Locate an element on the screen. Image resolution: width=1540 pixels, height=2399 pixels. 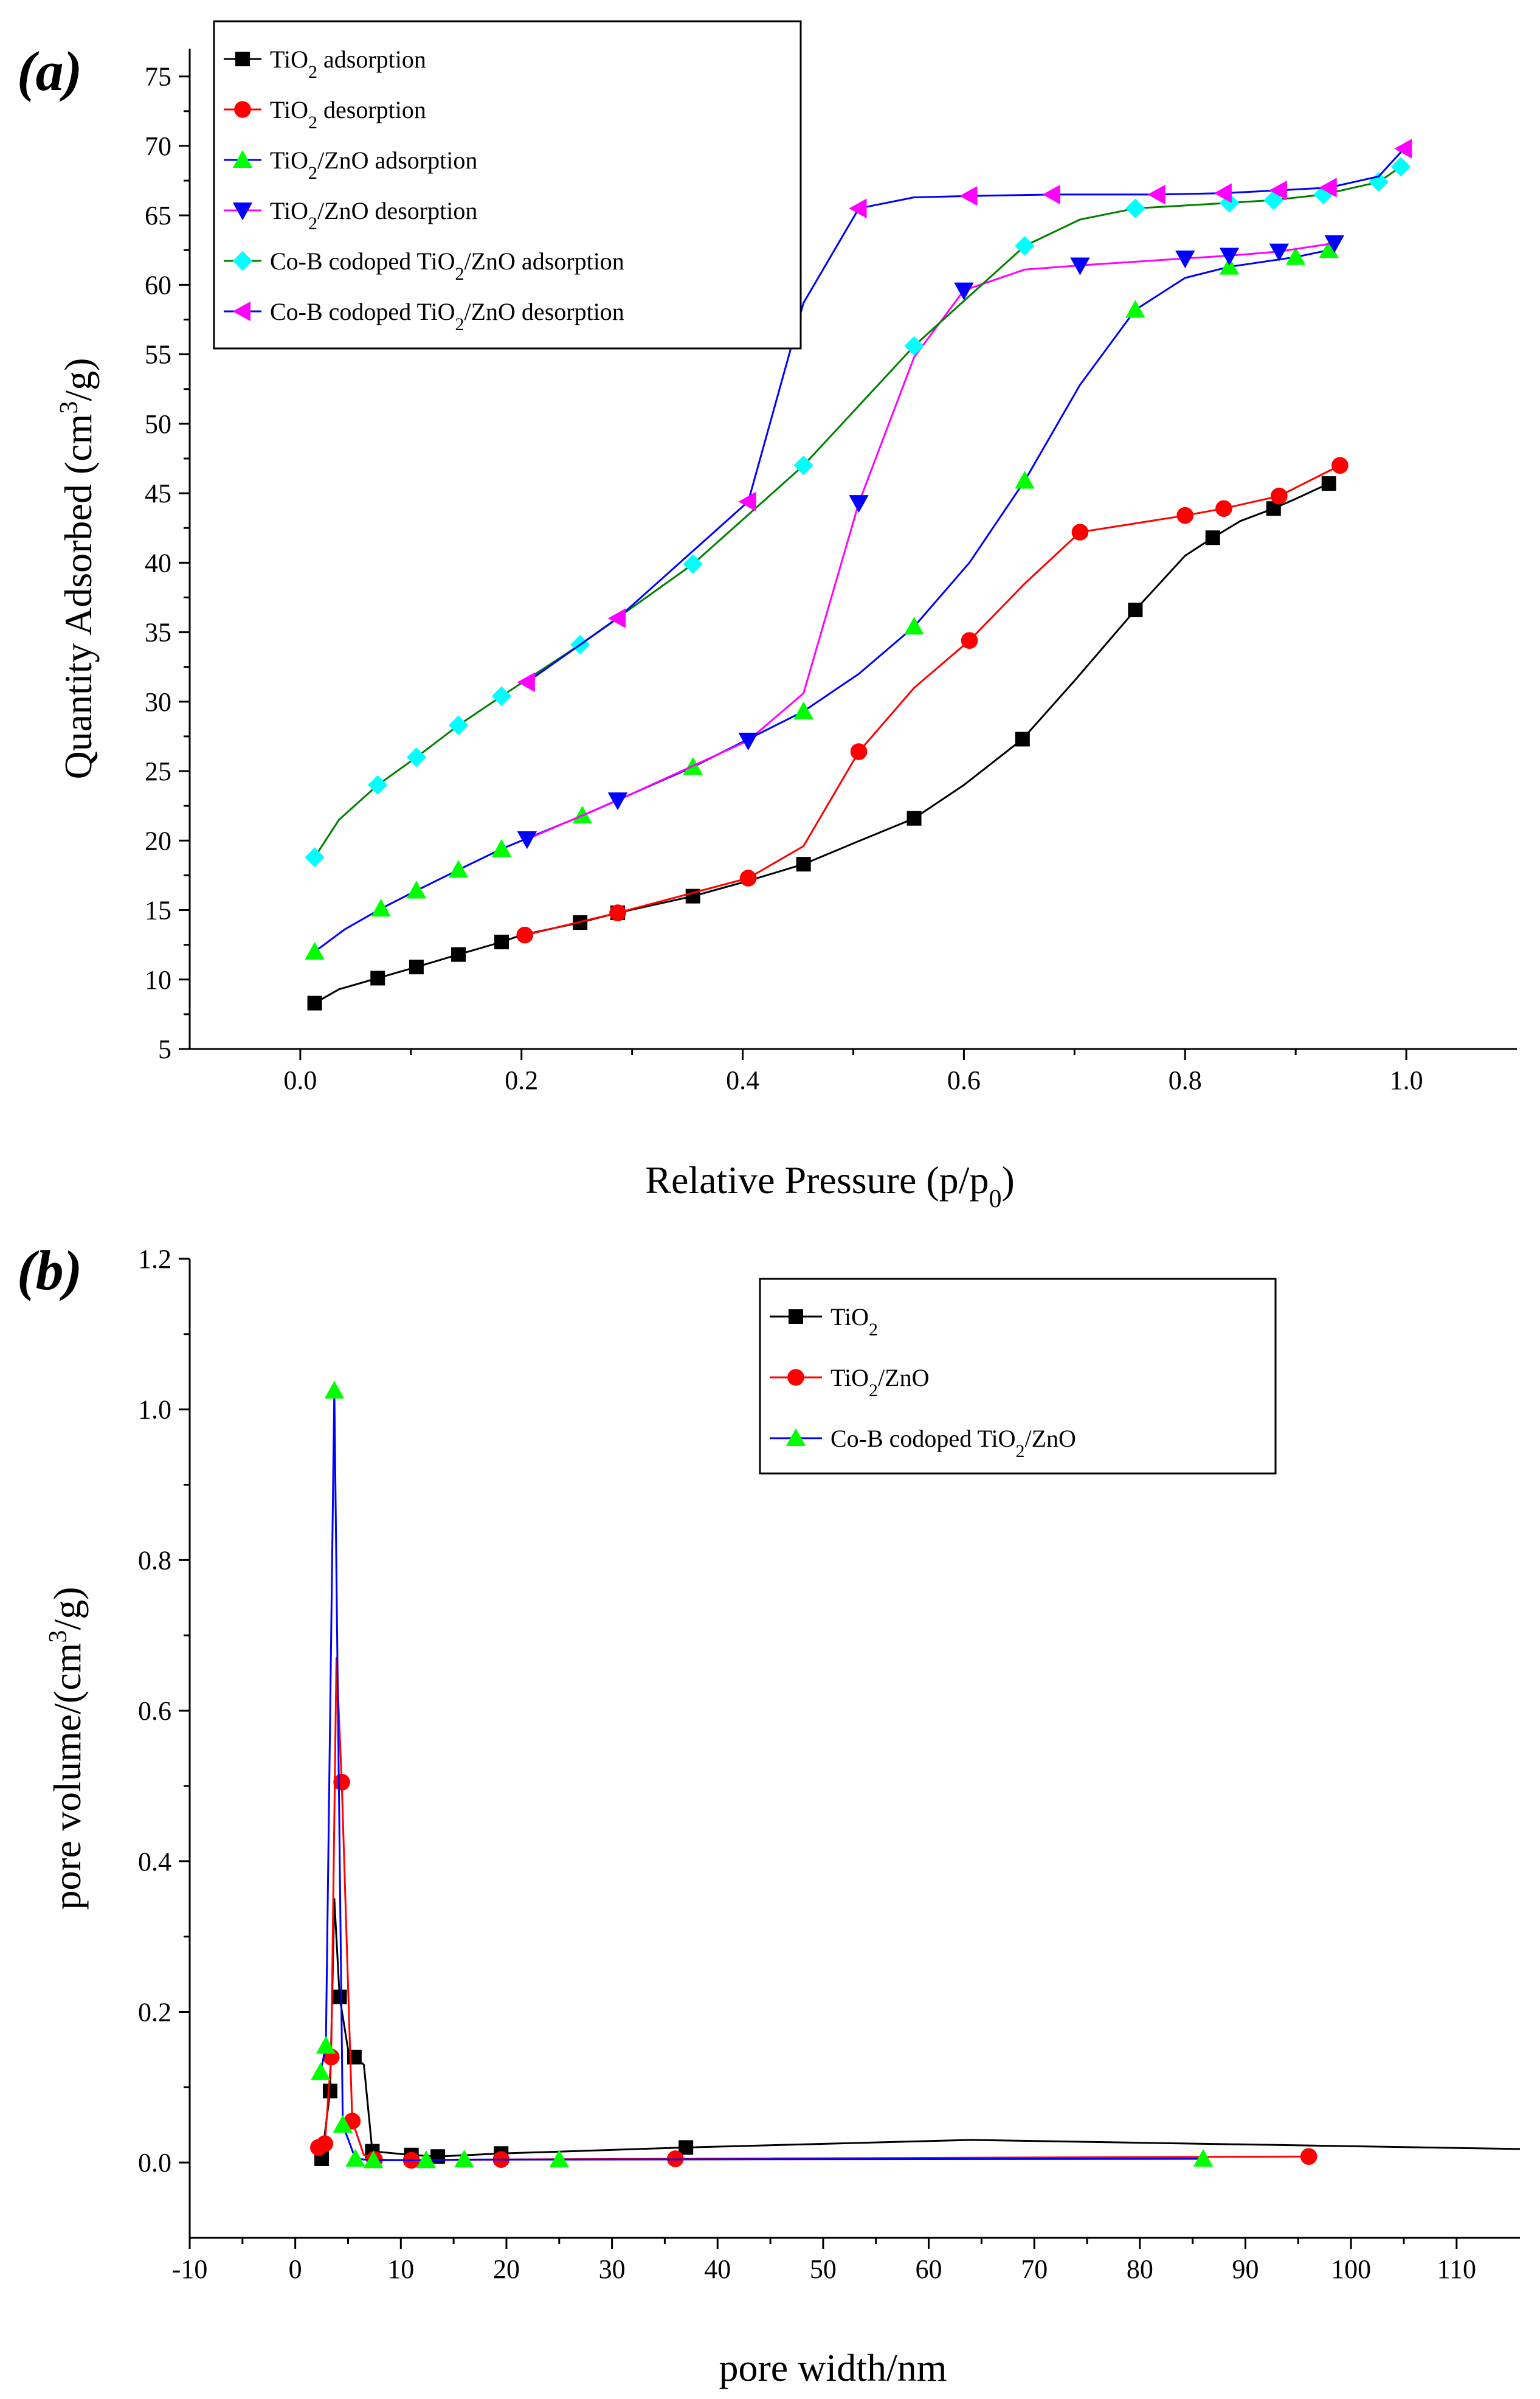
y-tick-label: 30 is located at coordinates (158, 702).